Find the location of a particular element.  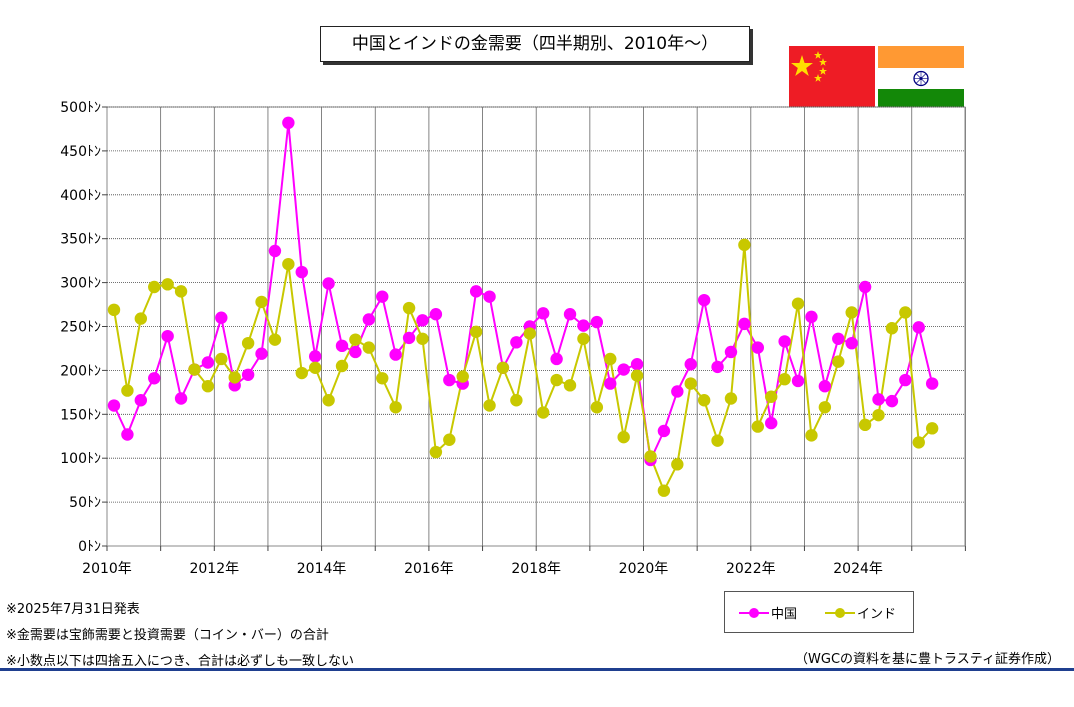

x-tick-label: 2018年 is located at coordinates (536, 569).